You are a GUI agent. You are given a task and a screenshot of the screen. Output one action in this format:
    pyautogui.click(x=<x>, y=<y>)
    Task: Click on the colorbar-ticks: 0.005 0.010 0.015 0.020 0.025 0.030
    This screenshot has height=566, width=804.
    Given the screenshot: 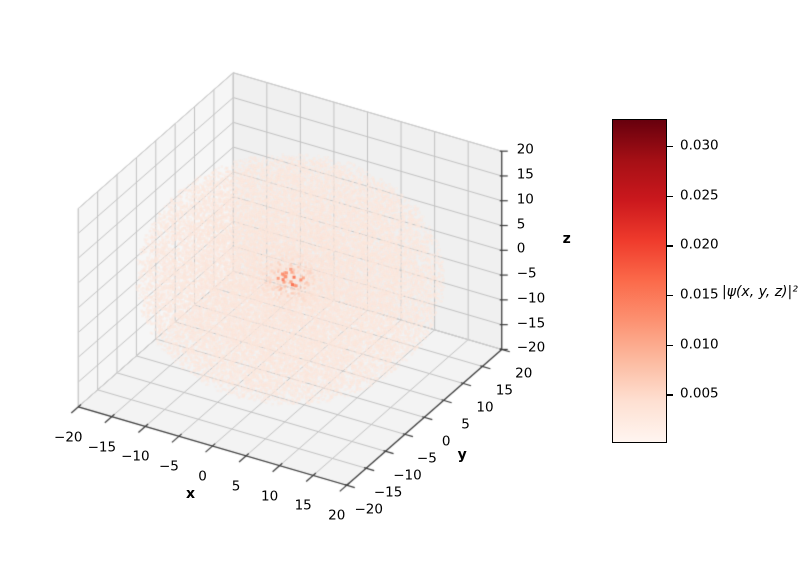 What is the action you would take?
    pyautogui.click(x=708, y=281)
    